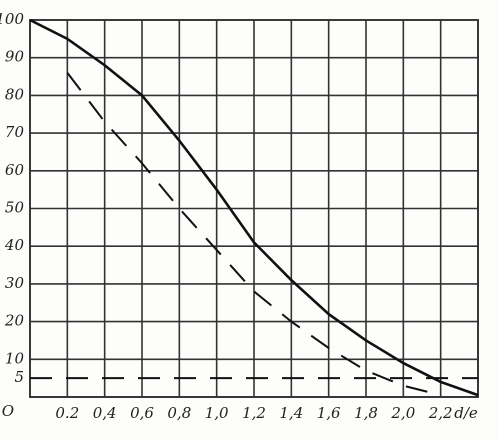 Image resolution: width=498 pixels, height=440 pixels. What do you see at coordinates (179, 413) in the screenshot?
I see `x-tick-label: 0,8` at bounding box center [179, 413].